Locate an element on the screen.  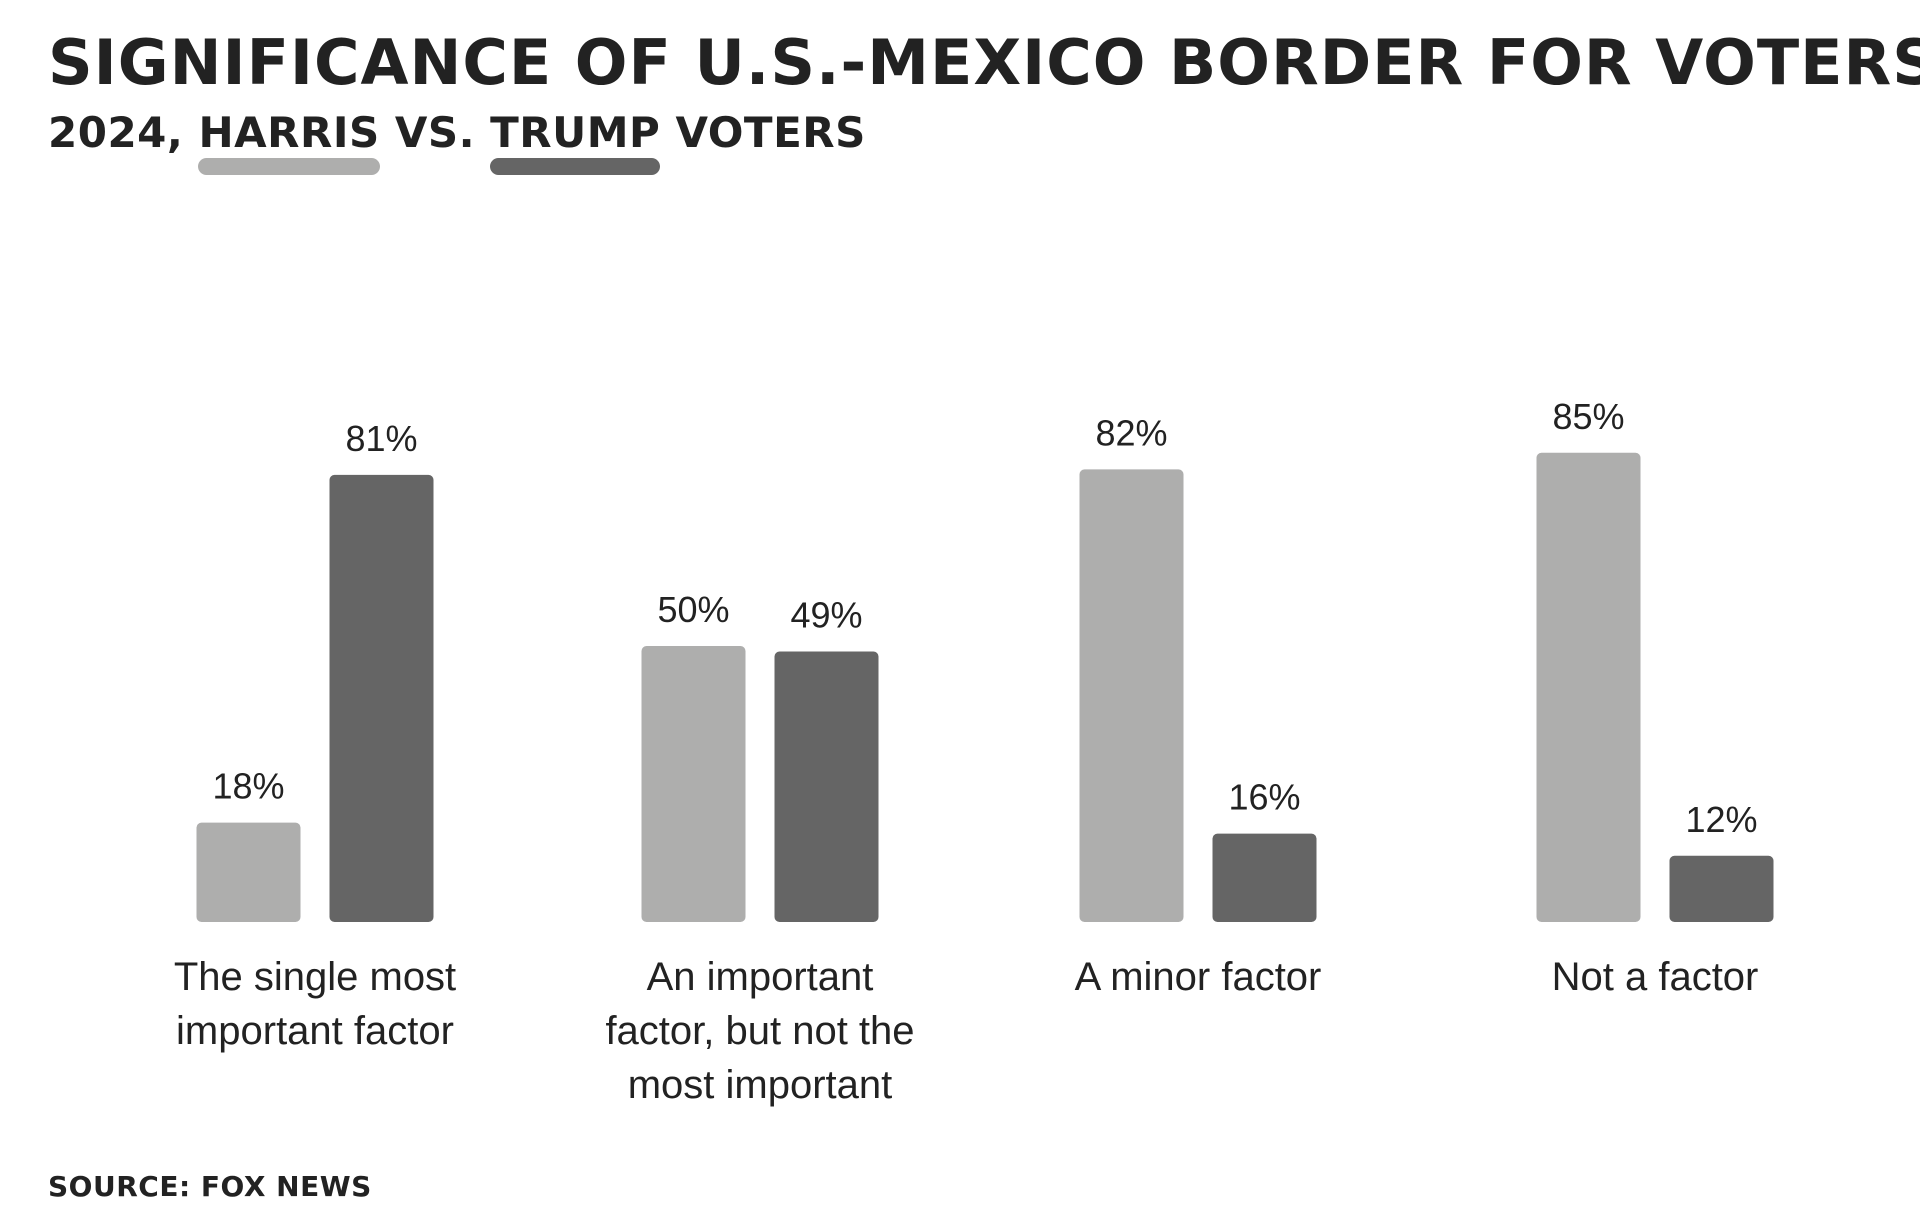
category-label-0: The single most important factor is located at coordinates (315, 1004).